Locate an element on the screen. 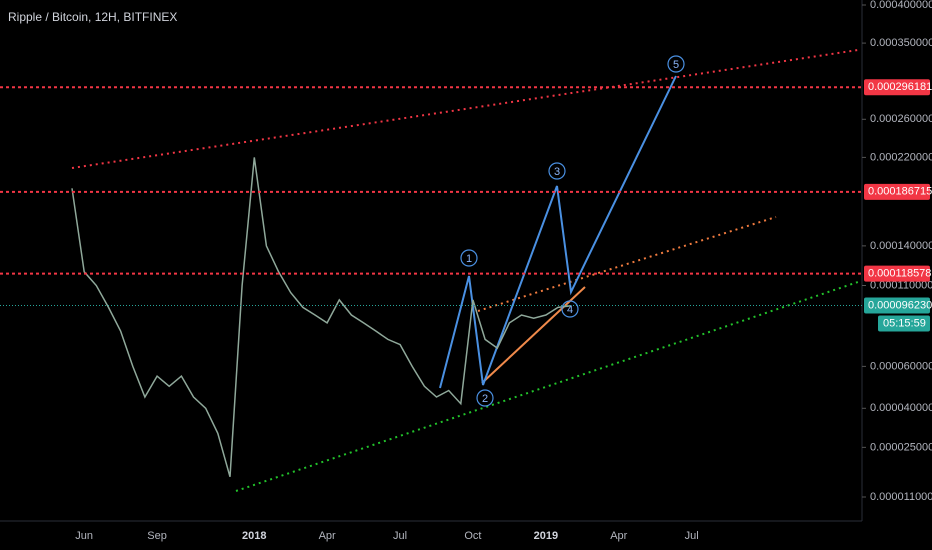 The width and height of the screenshot is (932, 550). y-tick-label: 0.000011000 is located at coordinates (901, 497).